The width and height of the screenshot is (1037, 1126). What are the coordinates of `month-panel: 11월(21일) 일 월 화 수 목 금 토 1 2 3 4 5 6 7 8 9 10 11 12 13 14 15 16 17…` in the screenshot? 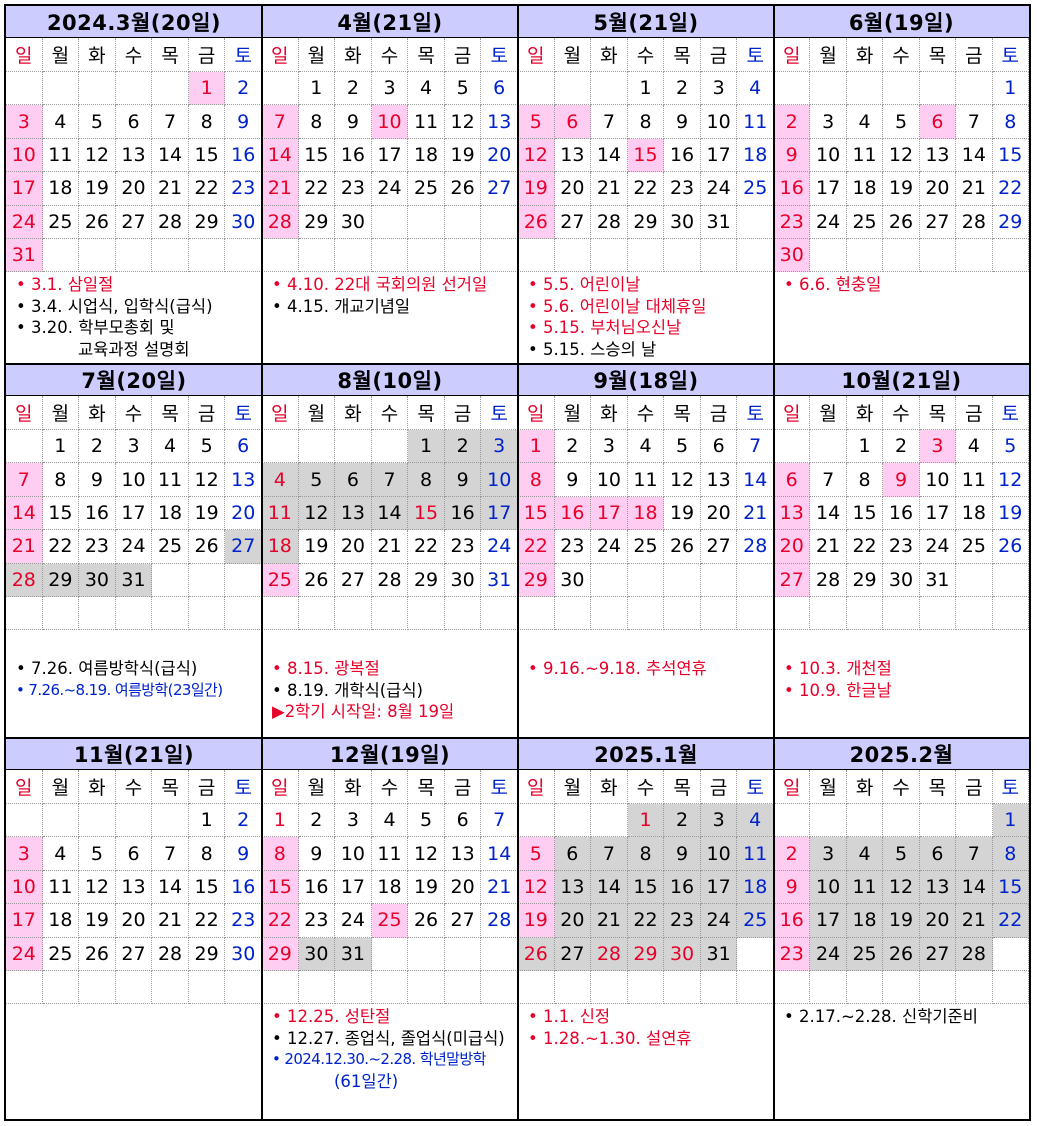 It's located at (134, 928).